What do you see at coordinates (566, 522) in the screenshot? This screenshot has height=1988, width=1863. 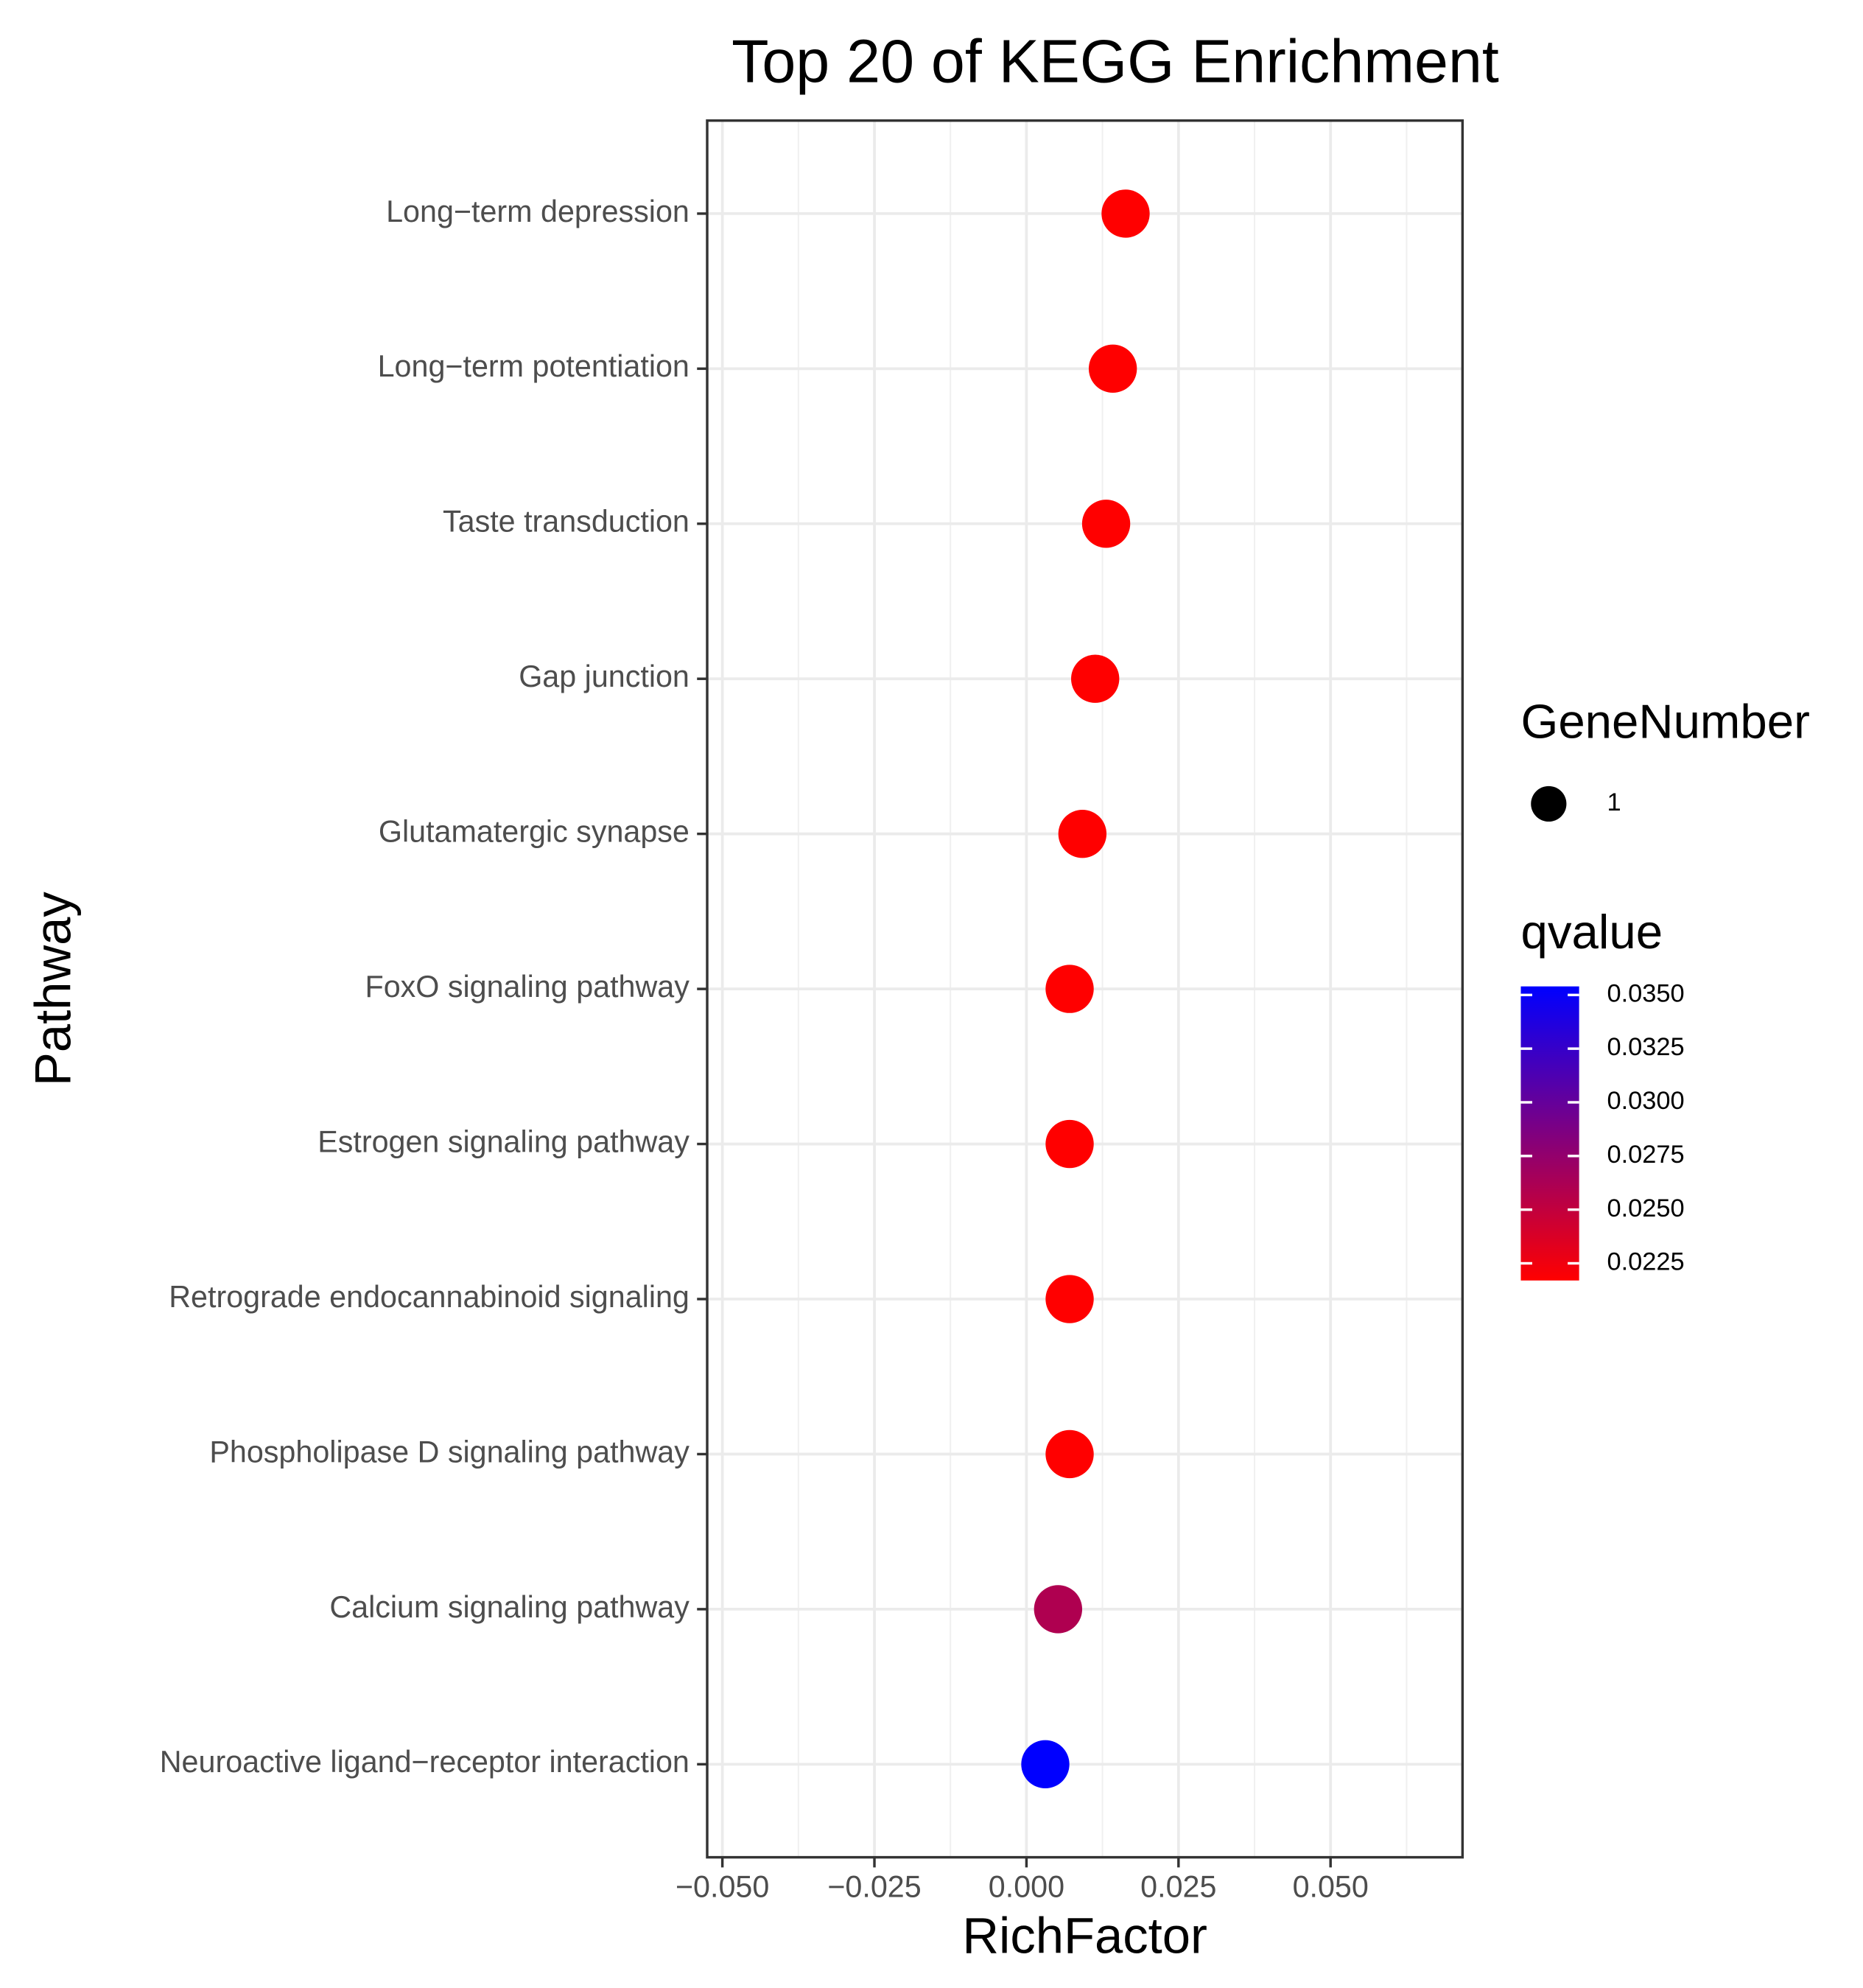 I see `y-tick-label: Taste transduction` at bounding box center [566, 522].